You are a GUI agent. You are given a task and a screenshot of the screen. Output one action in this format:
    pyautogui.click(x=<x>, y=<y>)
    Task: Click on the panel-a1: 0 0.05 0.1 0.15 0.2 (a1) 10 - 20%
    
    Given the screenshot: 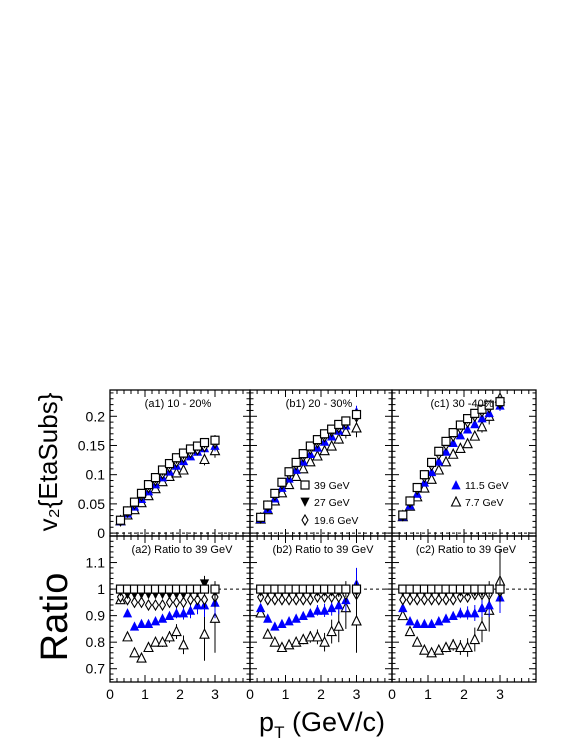 What is the action you would take?
    pyautogui.click(x=164, y=465)
    